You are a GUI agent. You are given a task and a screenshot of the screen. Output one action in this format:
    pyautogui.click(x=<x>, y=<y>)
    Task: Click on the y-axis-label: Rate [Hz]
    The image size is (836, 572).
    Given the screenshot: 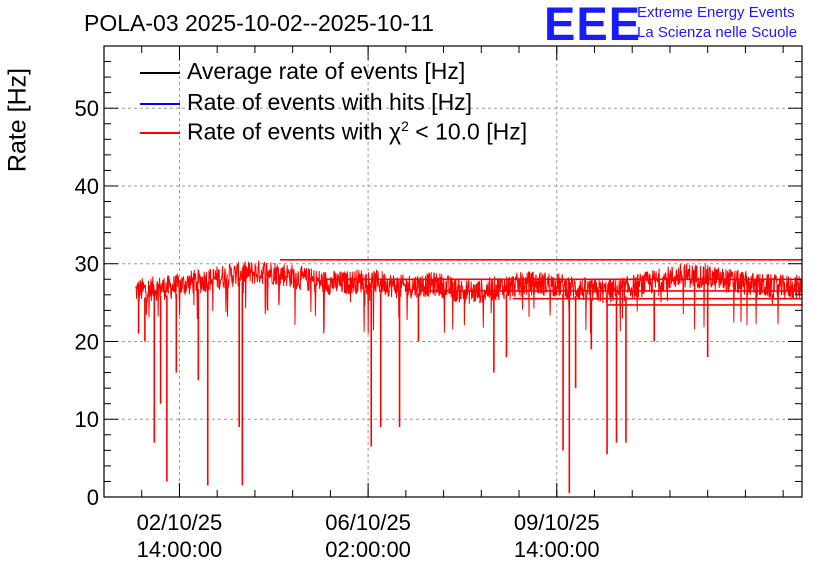 What is the action you would take?
    pyautogui.click(x=17, y=120)
    